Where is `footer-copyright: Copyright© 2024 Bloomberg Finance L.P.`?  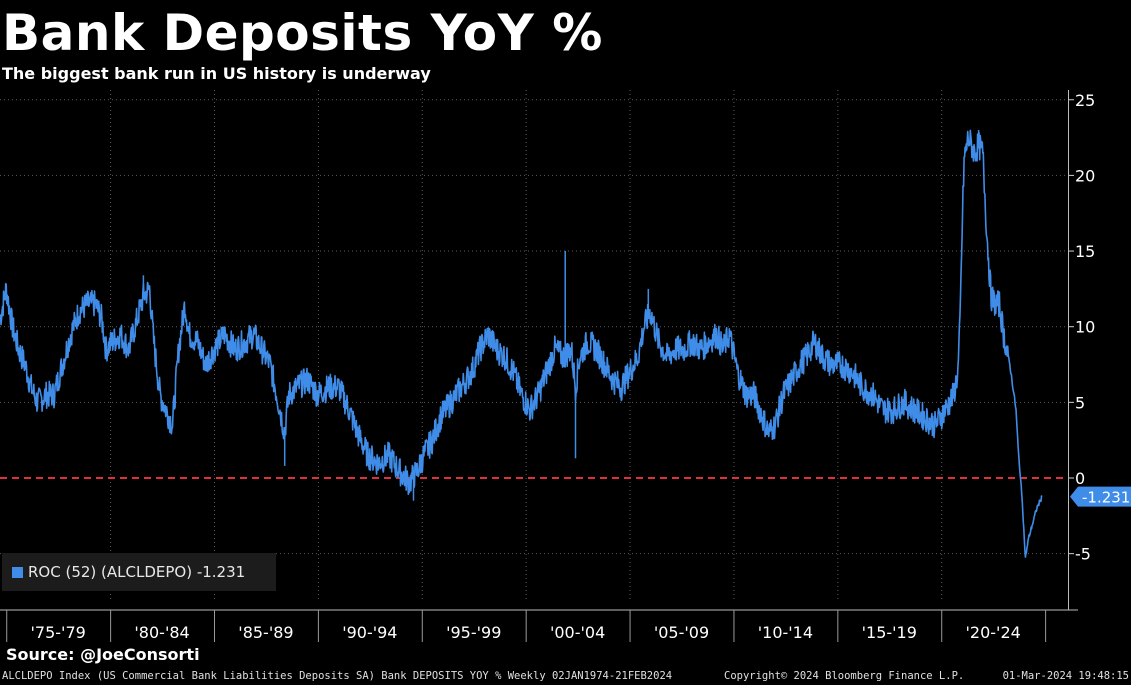 footer-copyright: Copyright© 2024 Bloomberg Finance L.P. is located at coordinates (844, 676).